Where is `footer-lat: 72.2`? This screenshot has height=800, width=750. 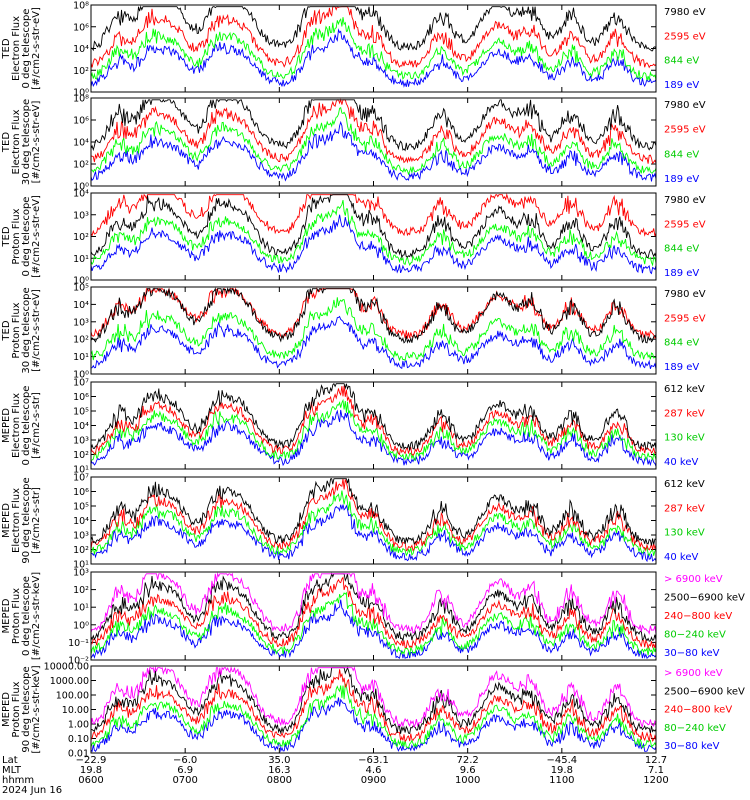 footer-lat: 72.2 is located at coordinates (468, 760).